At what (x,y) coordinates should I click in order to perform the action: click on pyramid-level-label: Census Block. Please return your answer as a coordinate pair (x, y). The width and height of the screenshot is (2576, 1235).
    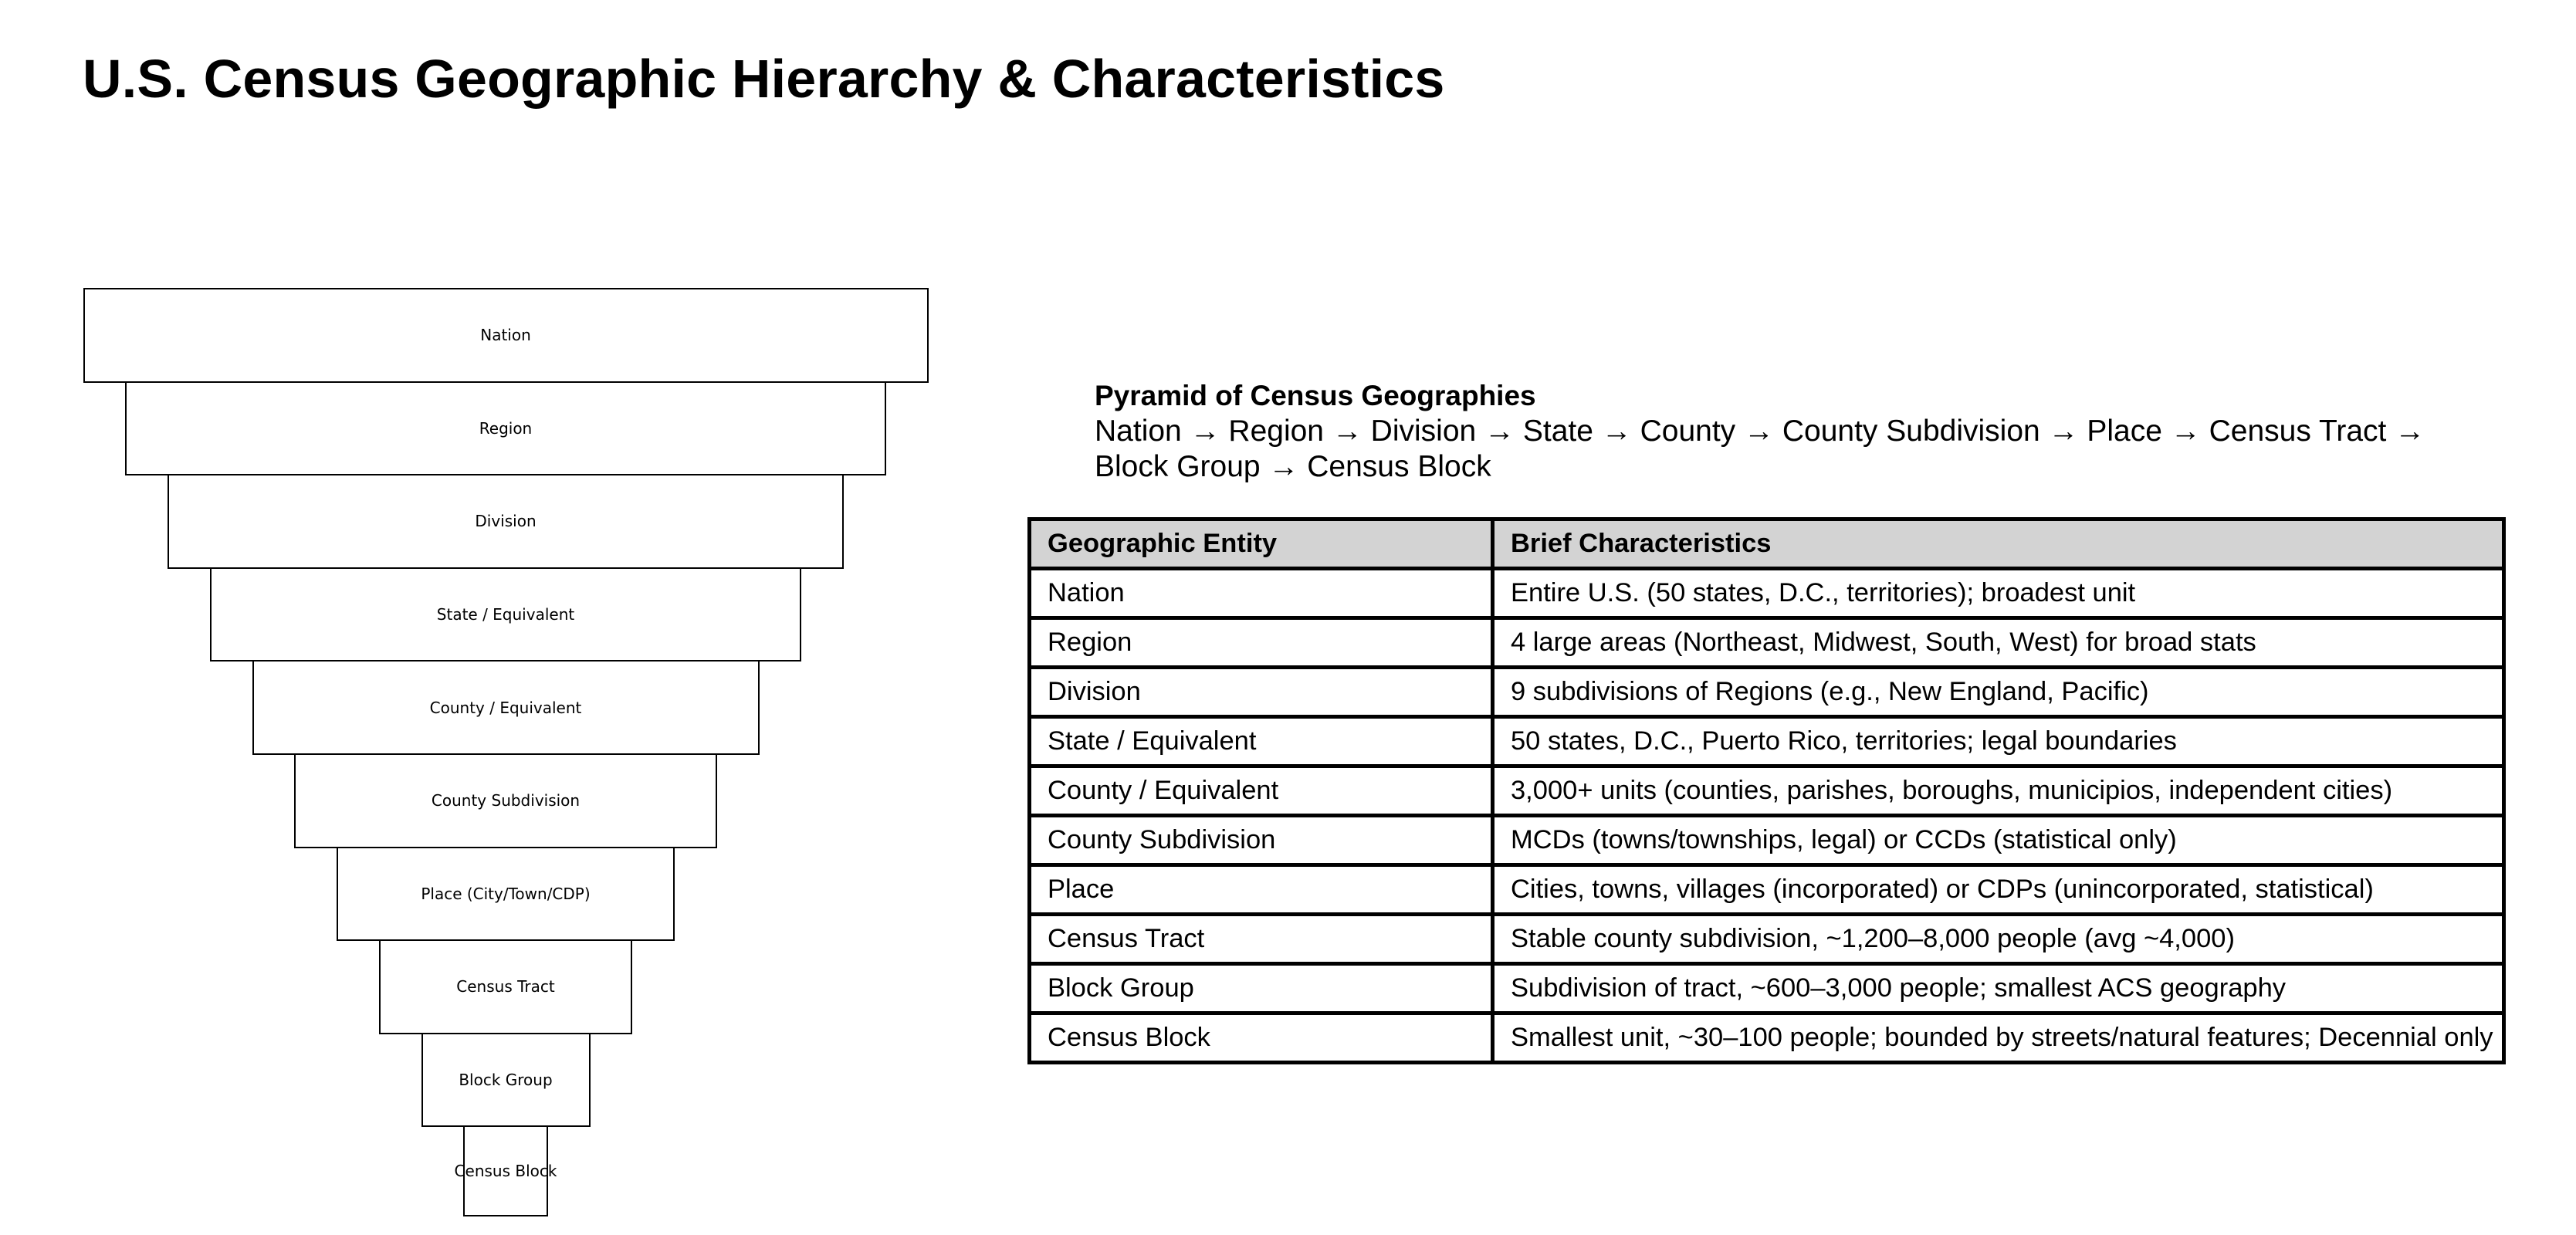
    Looking at the image, I should click on (506, 1171).